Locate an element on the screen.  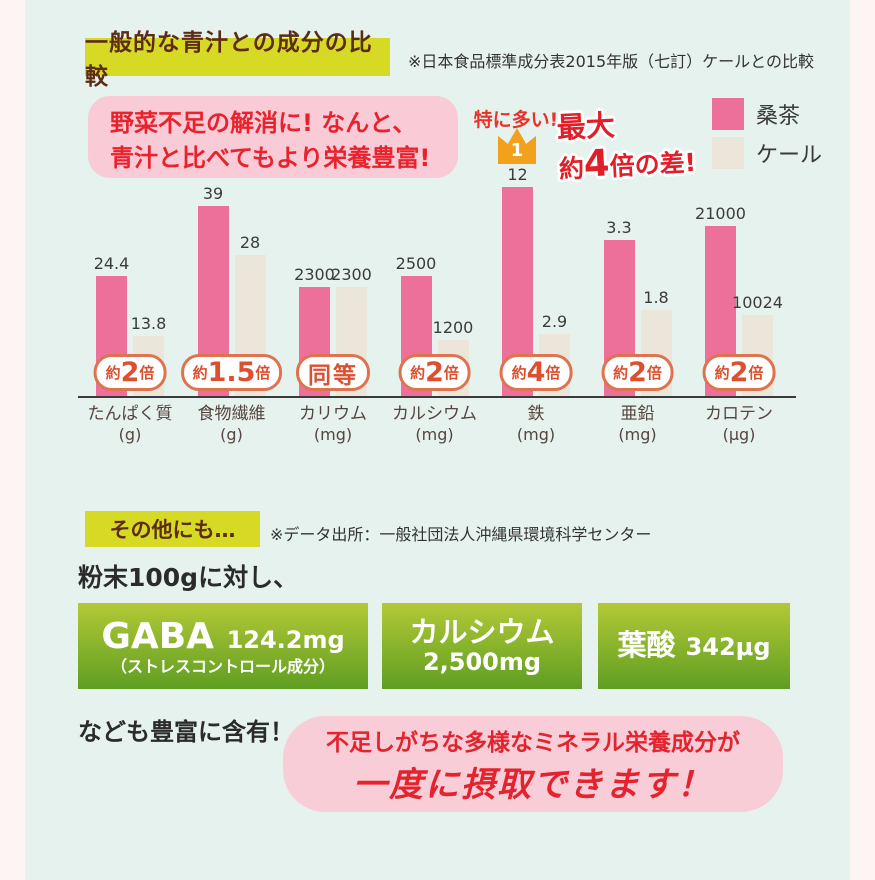
nutrient-box-line: （ストレスコントロール成分） is located at coordinates (222, 666).